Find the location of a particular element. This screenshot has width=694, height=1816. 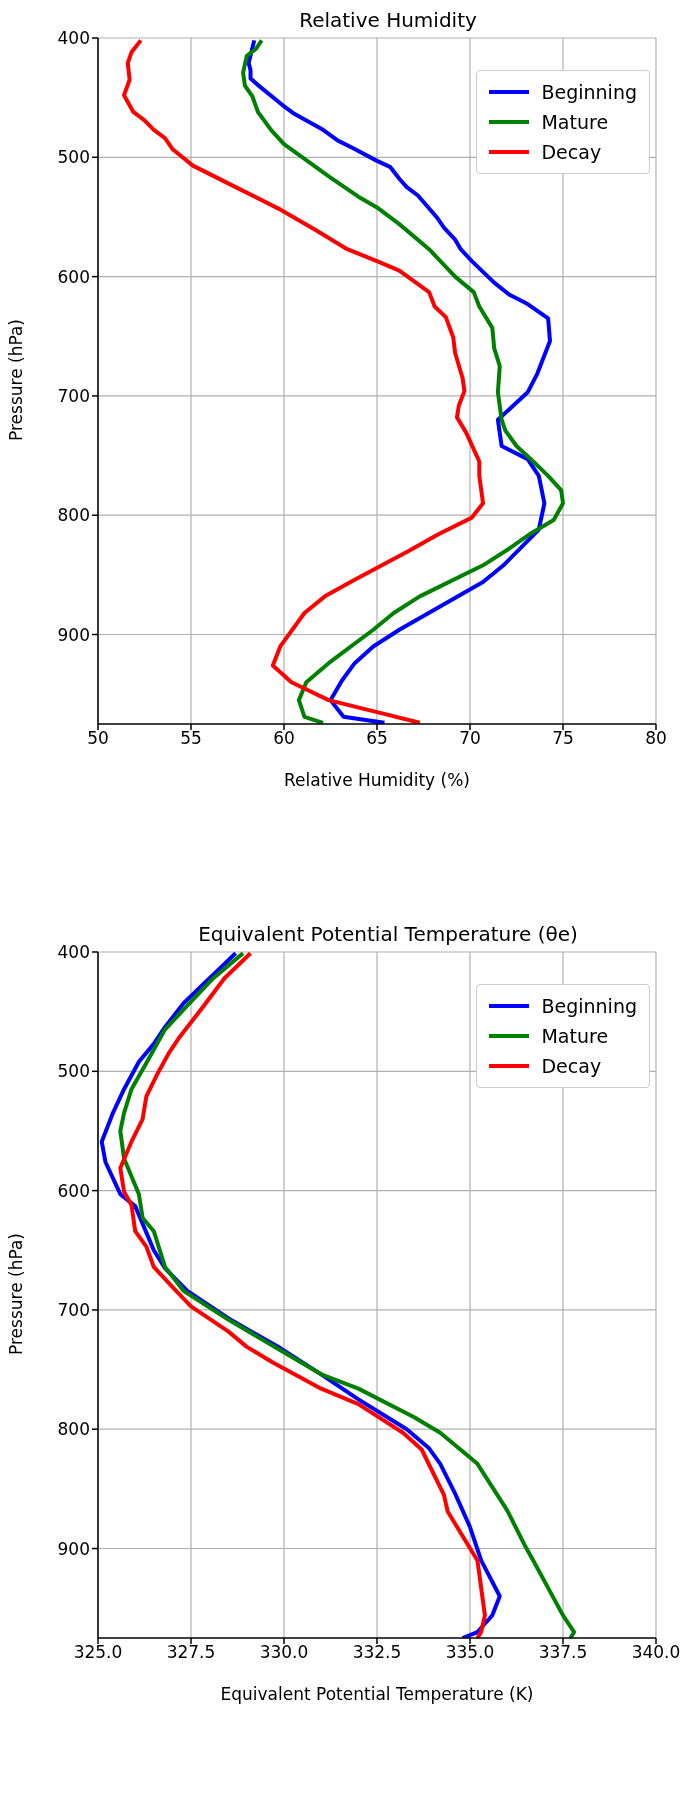

x-tick-label: 337.5 is located at coordinates (563, 1652).